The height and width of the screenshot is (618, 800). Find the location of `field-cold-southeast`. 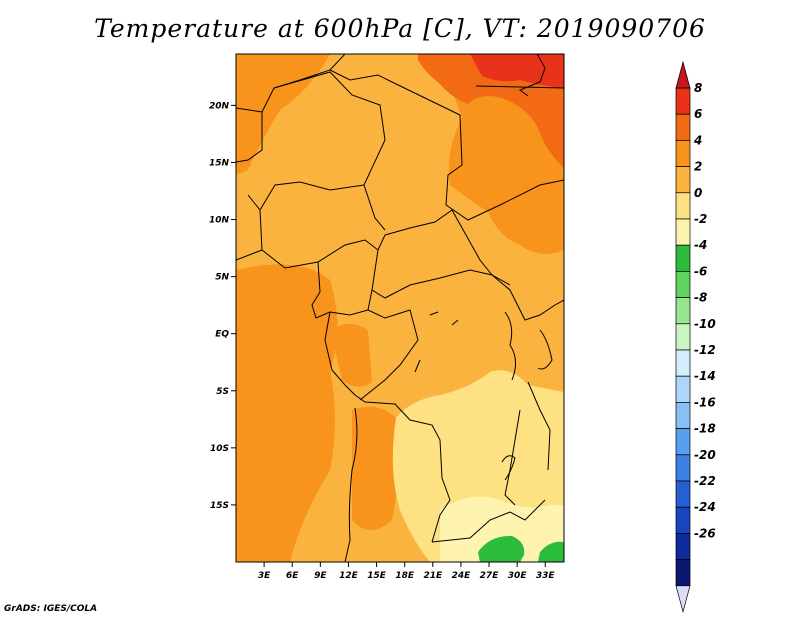

field-cold-southeast is located at coordinates (551, 551).